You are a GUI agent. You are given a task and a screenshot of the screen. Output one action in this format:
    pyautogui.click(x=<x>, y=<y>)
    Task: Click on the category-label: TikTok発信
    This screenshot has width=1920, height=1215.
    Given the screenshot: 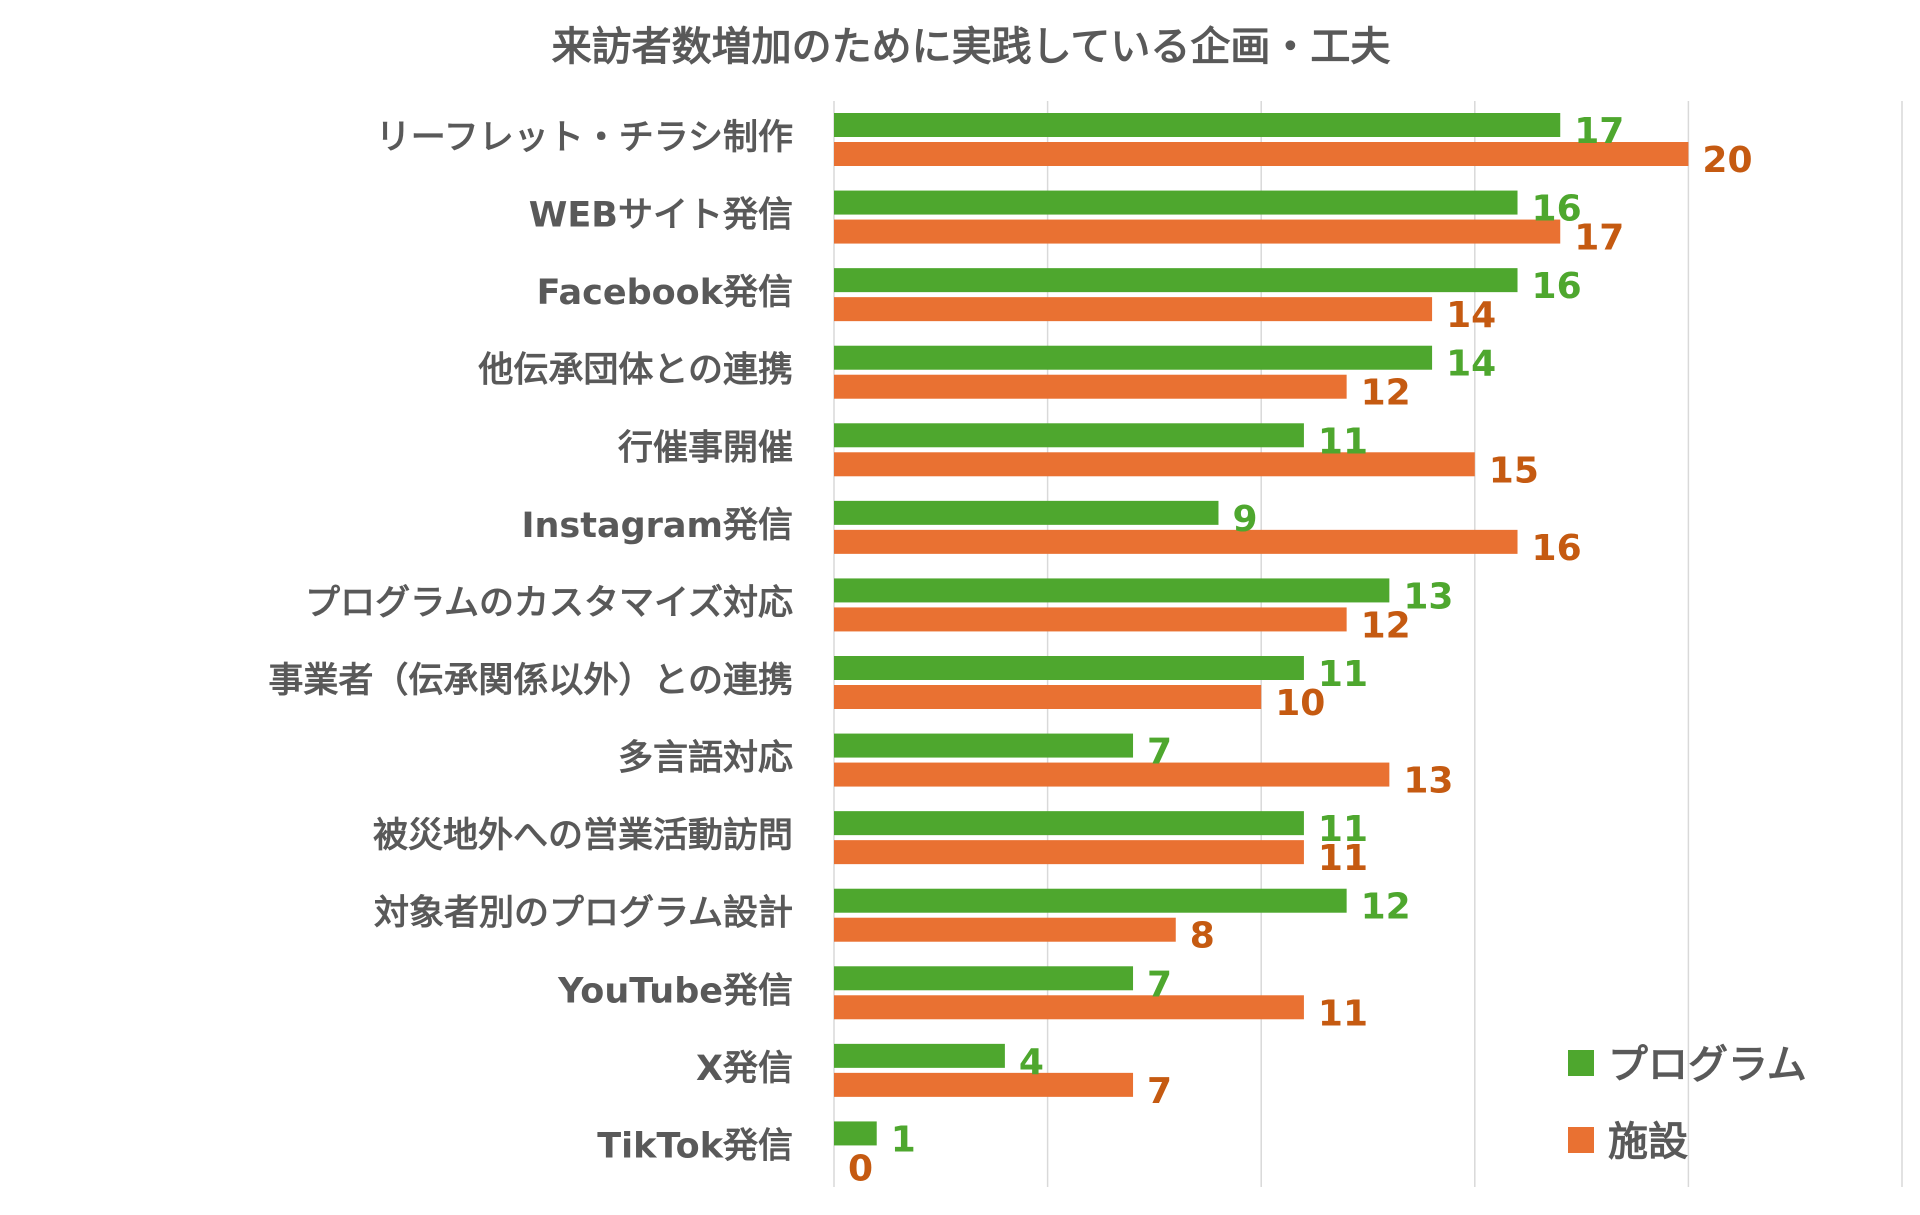 What is the action you would take?
    pyautogui.click(x=695, y=1146)
    